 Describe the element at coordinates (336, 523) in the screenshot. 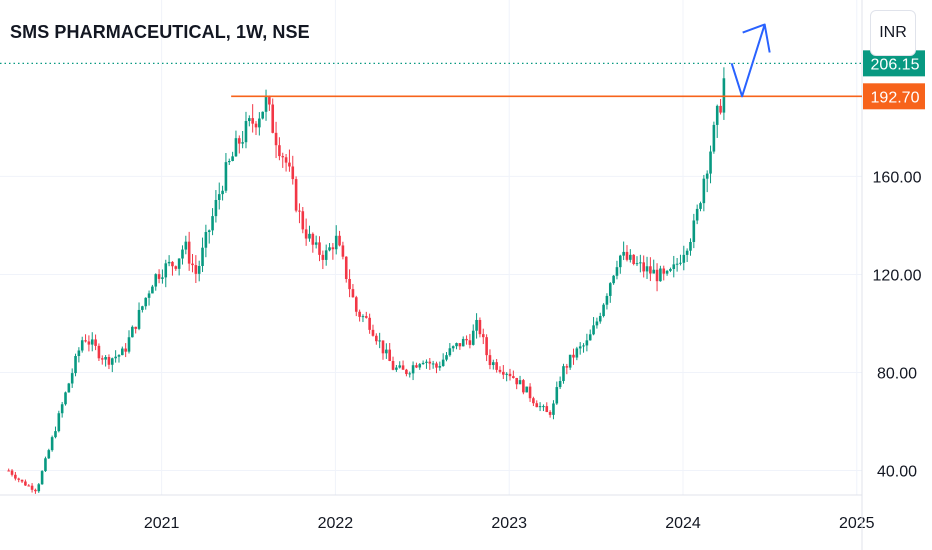

I see `x-tick-label: 2022` at that location.